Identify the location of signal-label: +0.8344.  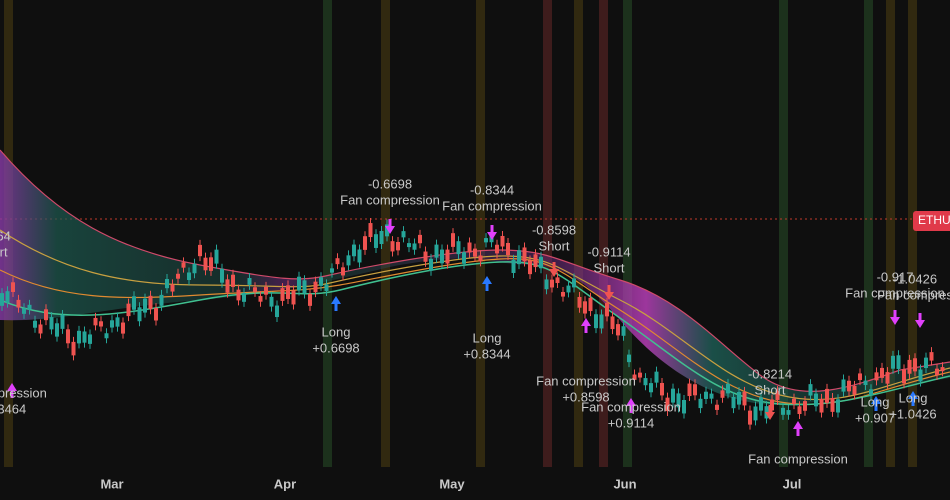
(486, 353).